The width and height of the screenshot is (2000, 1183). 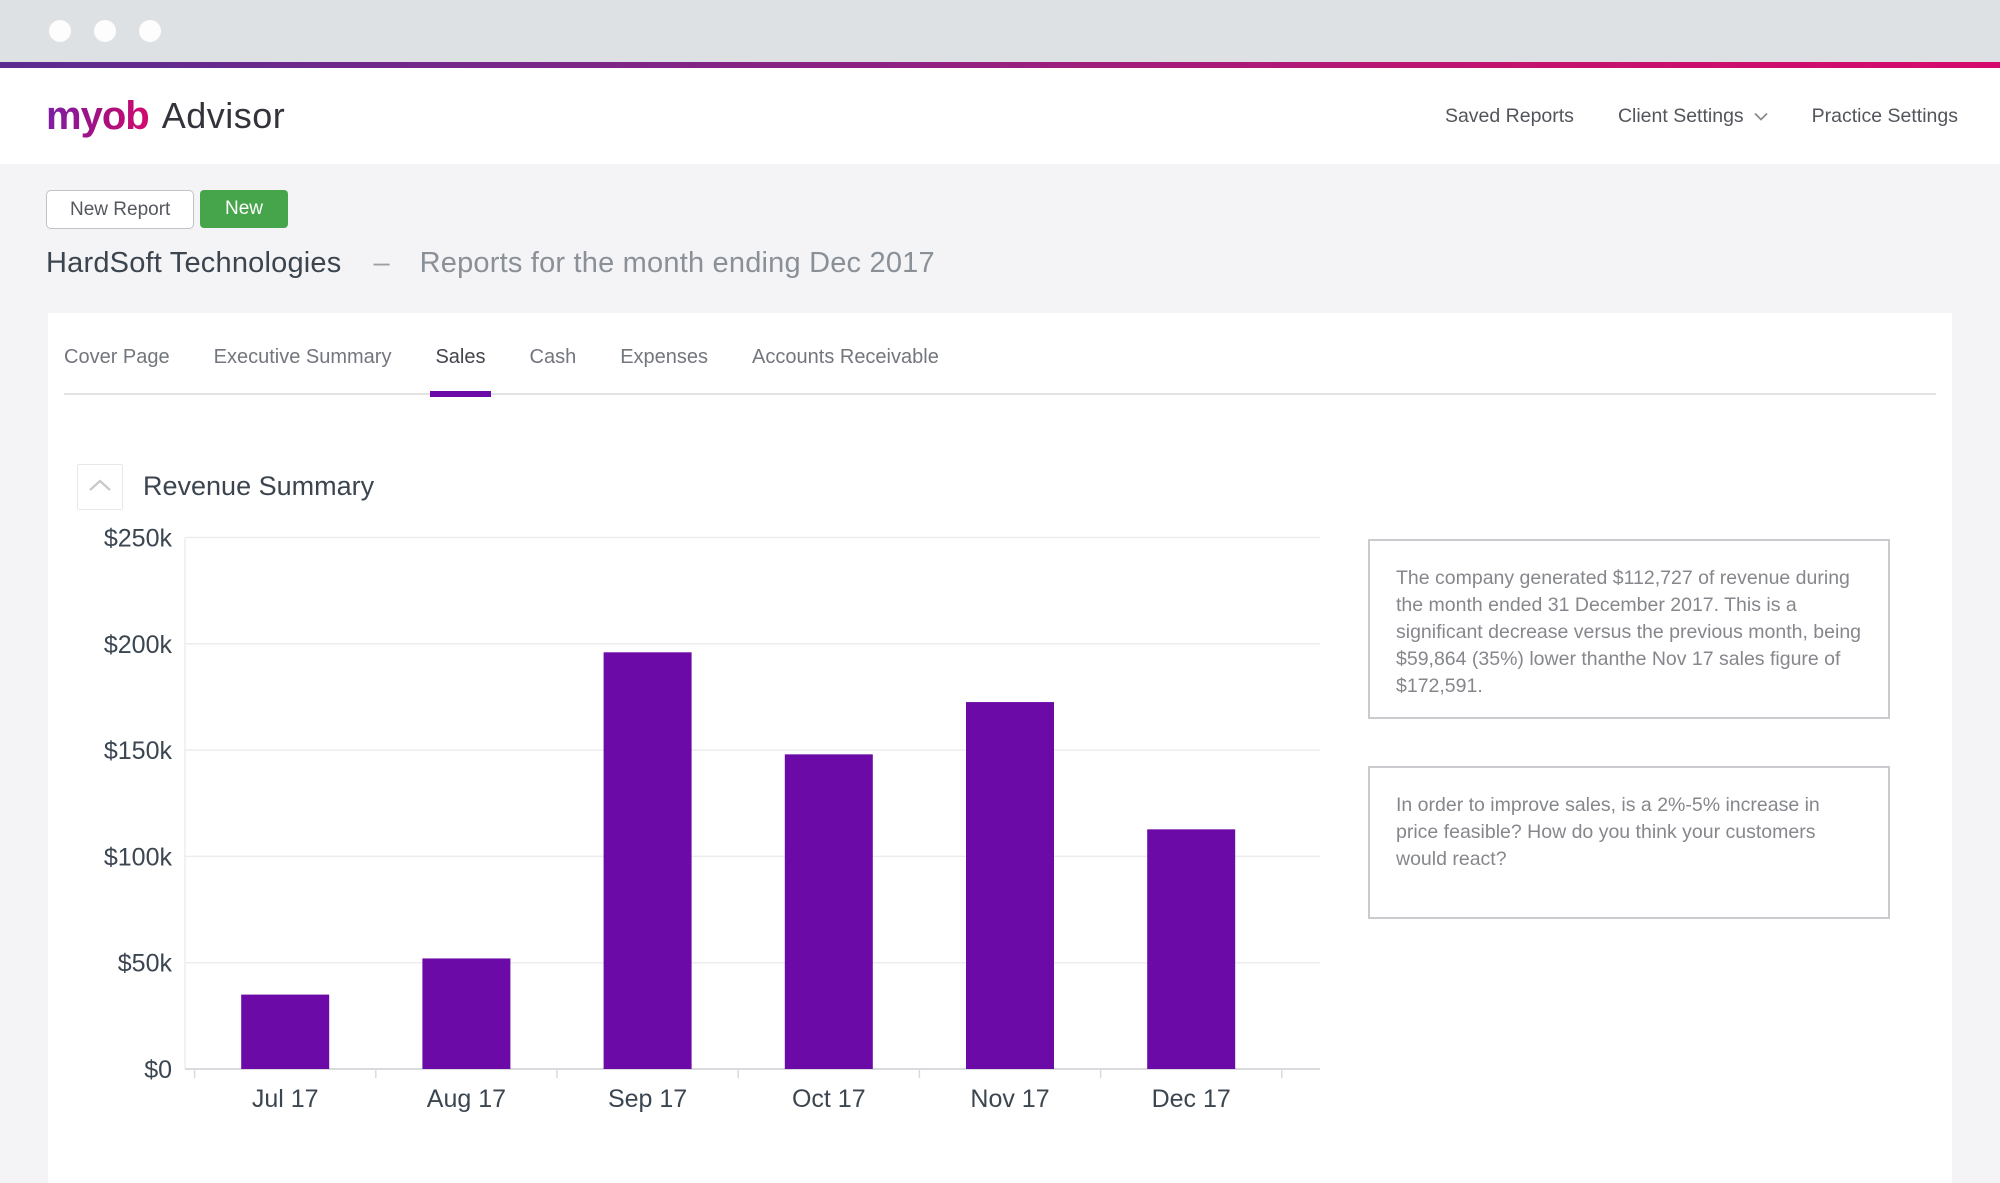 I want to click on x-tick-label: Sep 17, so click(x=647, y=1099).